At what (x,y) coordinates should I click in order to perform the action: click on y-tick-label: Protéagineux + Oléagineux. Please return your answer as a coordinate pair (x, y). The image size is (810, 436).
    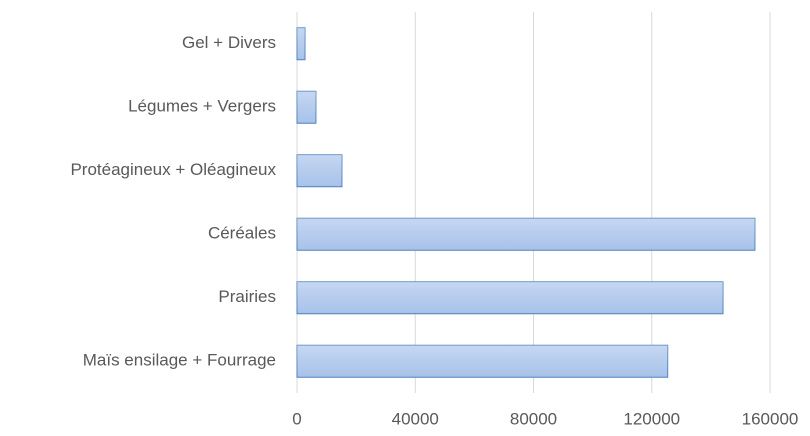
    Looking at the image, I should click on (173, 169).